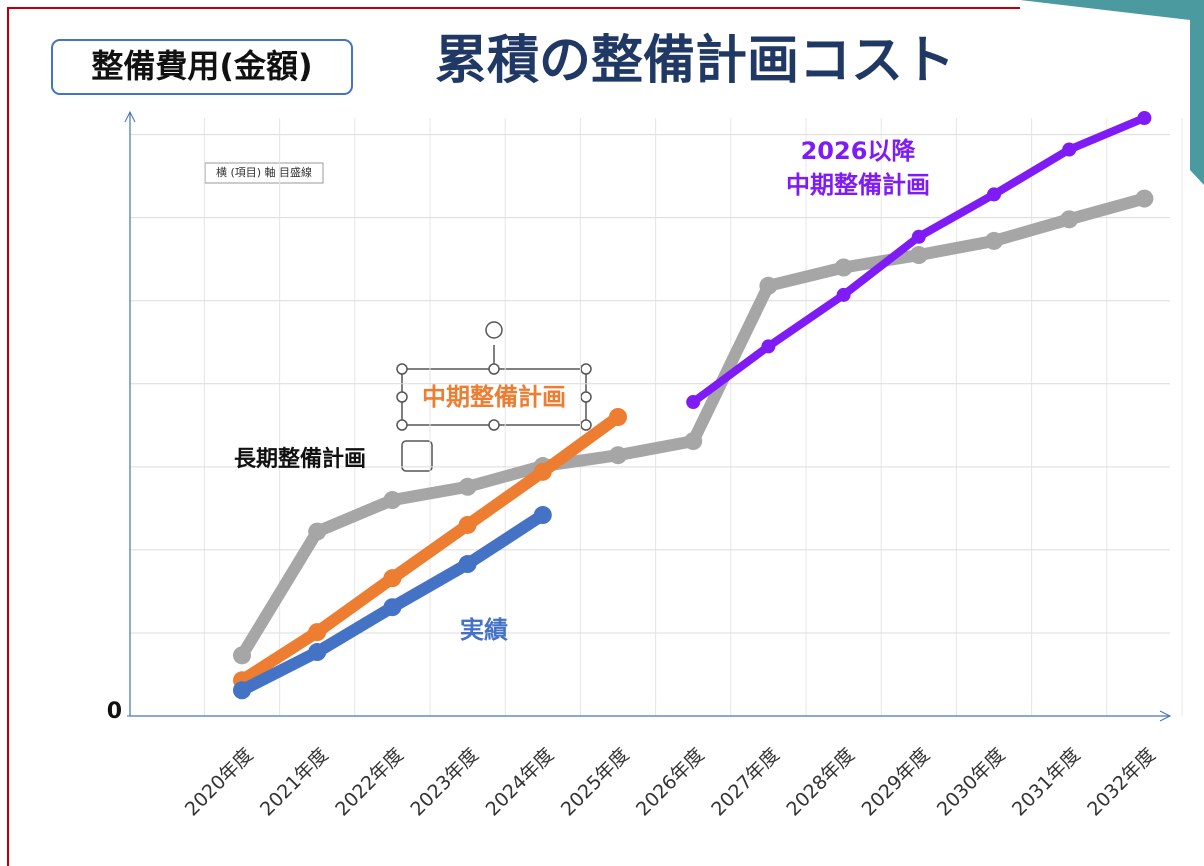 The width and height of the screenshot is (1204, 866). I want to click on selection-handles, so click(494, 396).